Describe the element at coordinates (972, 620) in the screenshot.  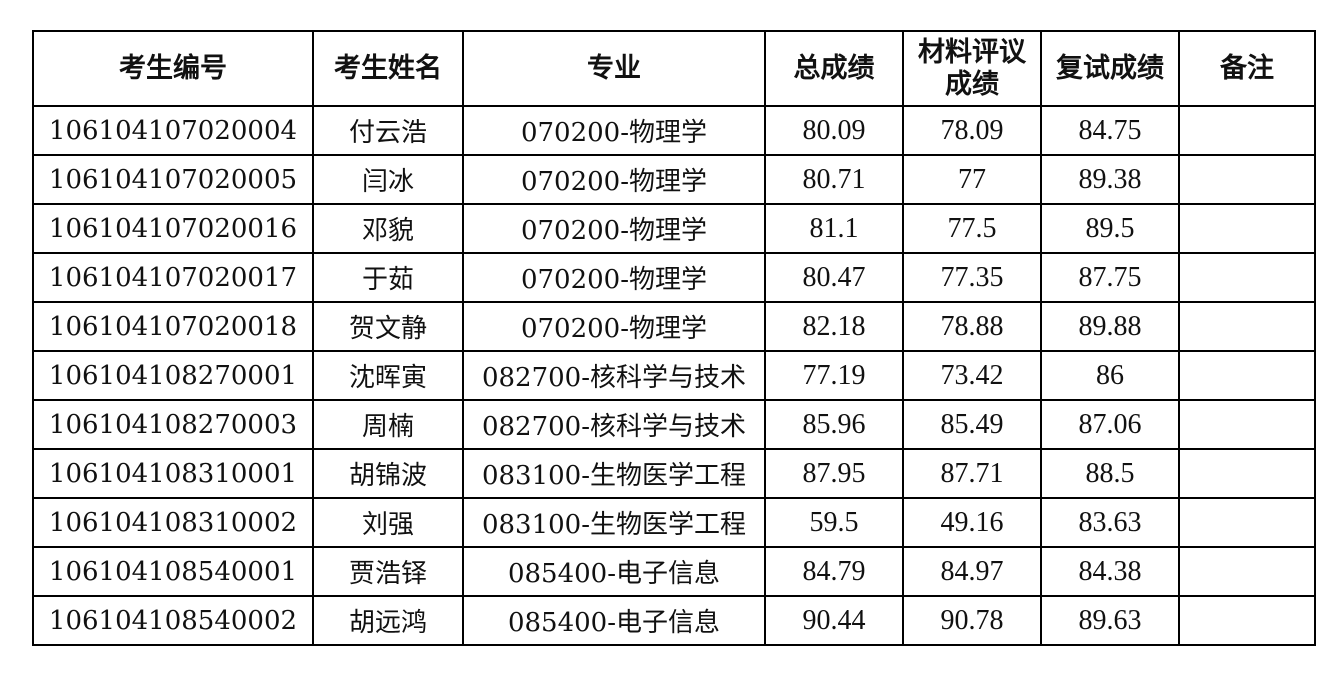
I see `cell-material-score: 90.78` at that location.